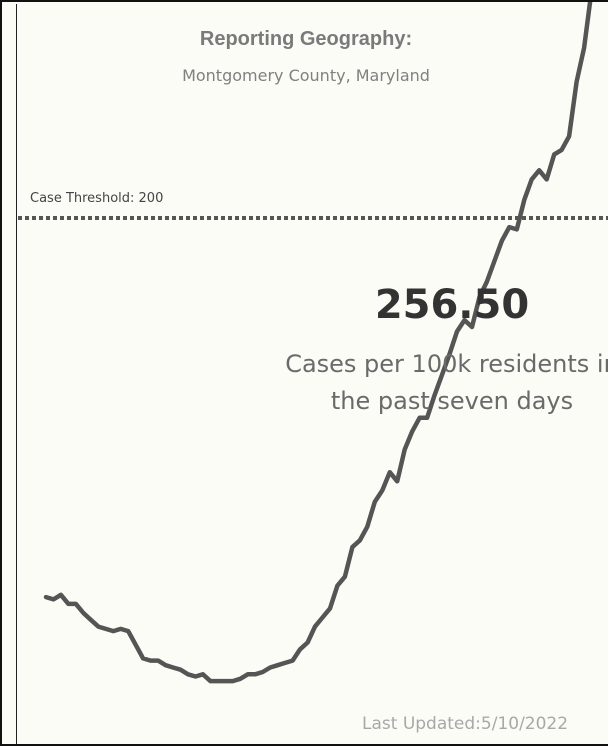 This screenshot has height=746, width=608. I want to click on threshold-label: Case Threshold: 200, so click(97, 198).